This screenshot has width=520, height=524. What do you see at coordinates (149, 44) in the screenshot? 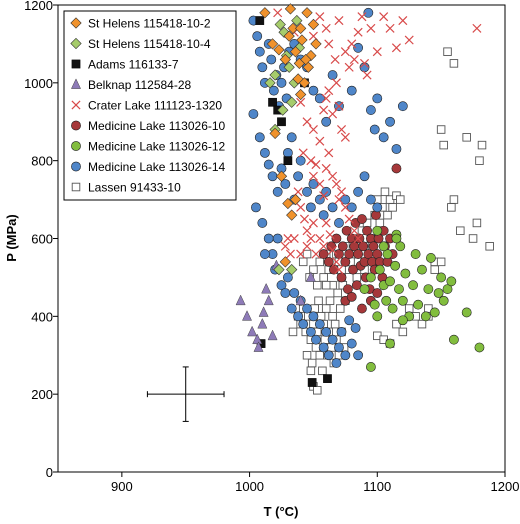
I see `legend-label: St Helens 115418-10-4` at bounding box center [149, 44].